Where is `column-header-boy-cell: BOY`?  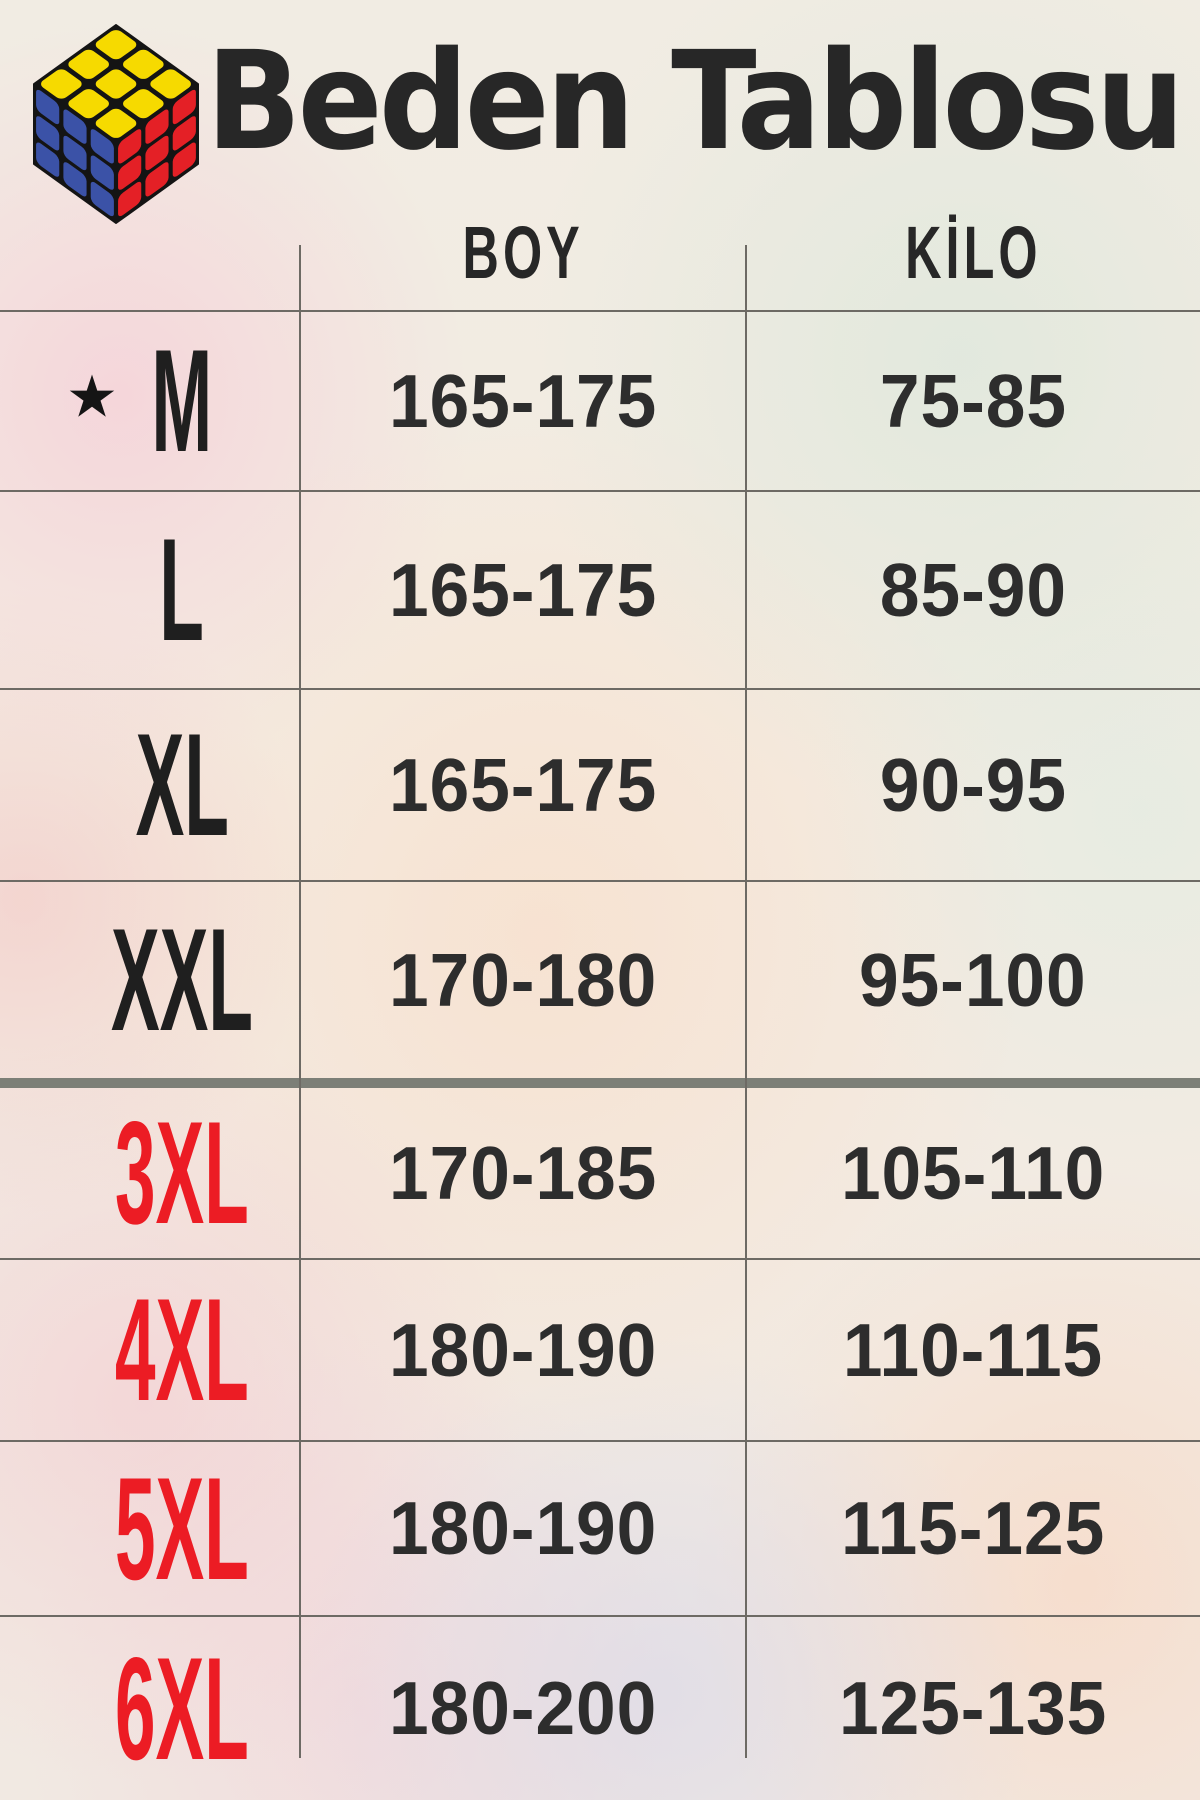 column-header-boy-cell: BOY is located at coordinates (523, 252).